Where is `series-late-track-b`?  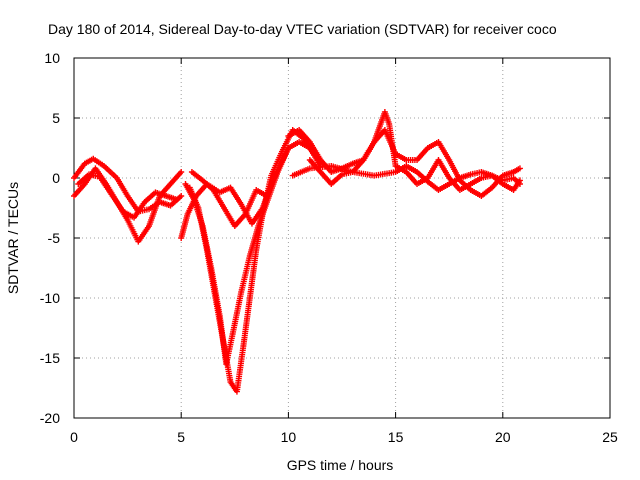
series-late-track-b is located at coordinates (414, 163).